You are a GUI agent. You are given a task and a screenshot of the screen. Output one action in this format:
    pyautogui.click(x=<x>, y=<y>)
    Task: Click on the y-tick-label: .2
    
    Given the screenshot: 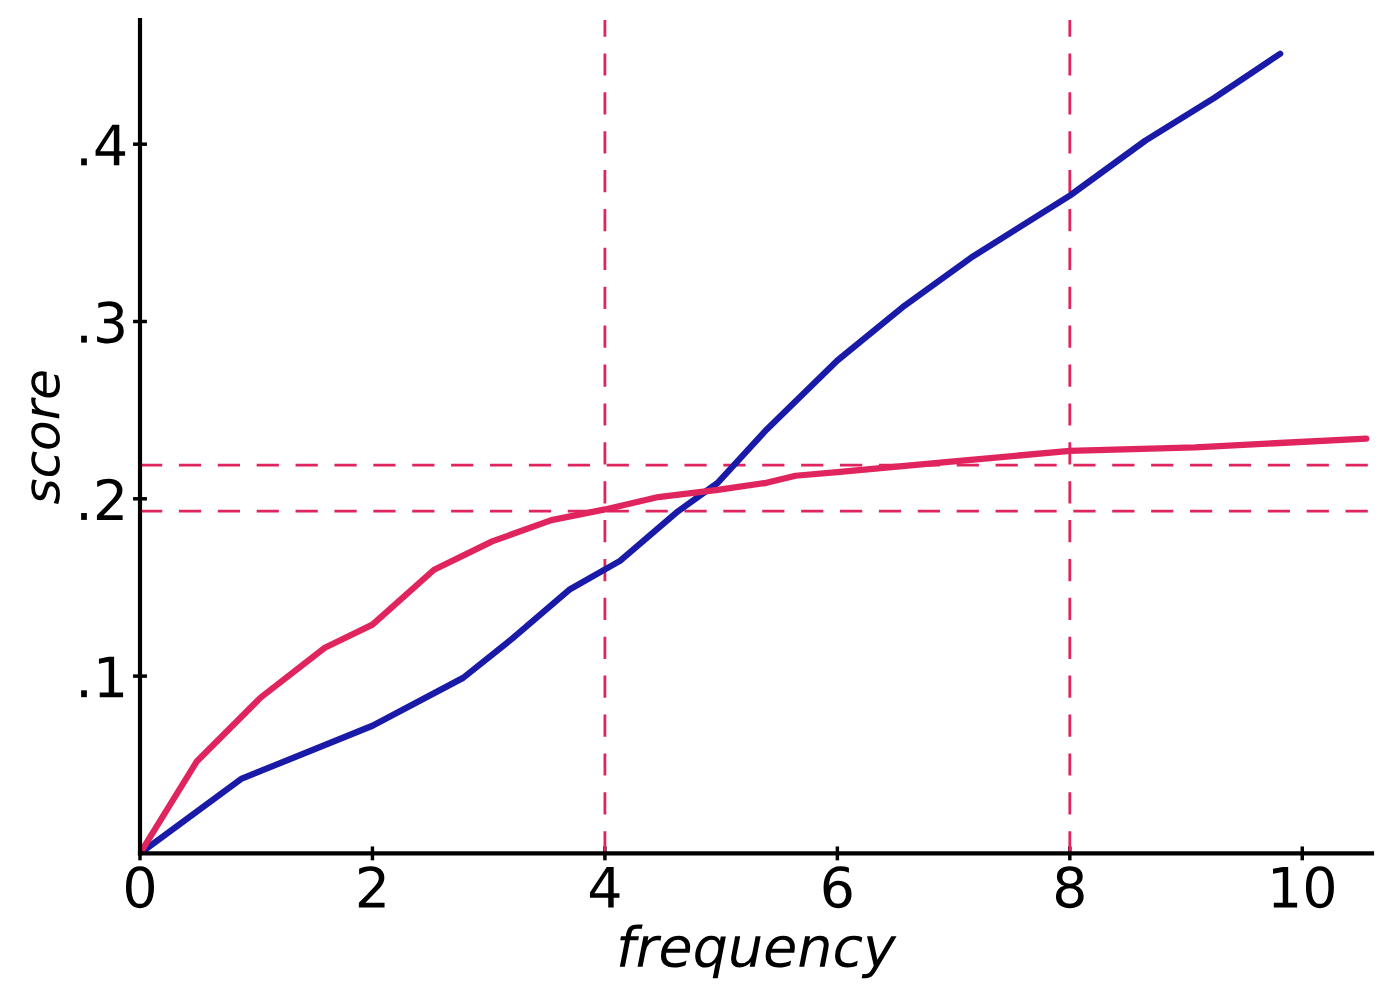 What is the action you would take?
    pyautogui.click(x=102, y=499)
    